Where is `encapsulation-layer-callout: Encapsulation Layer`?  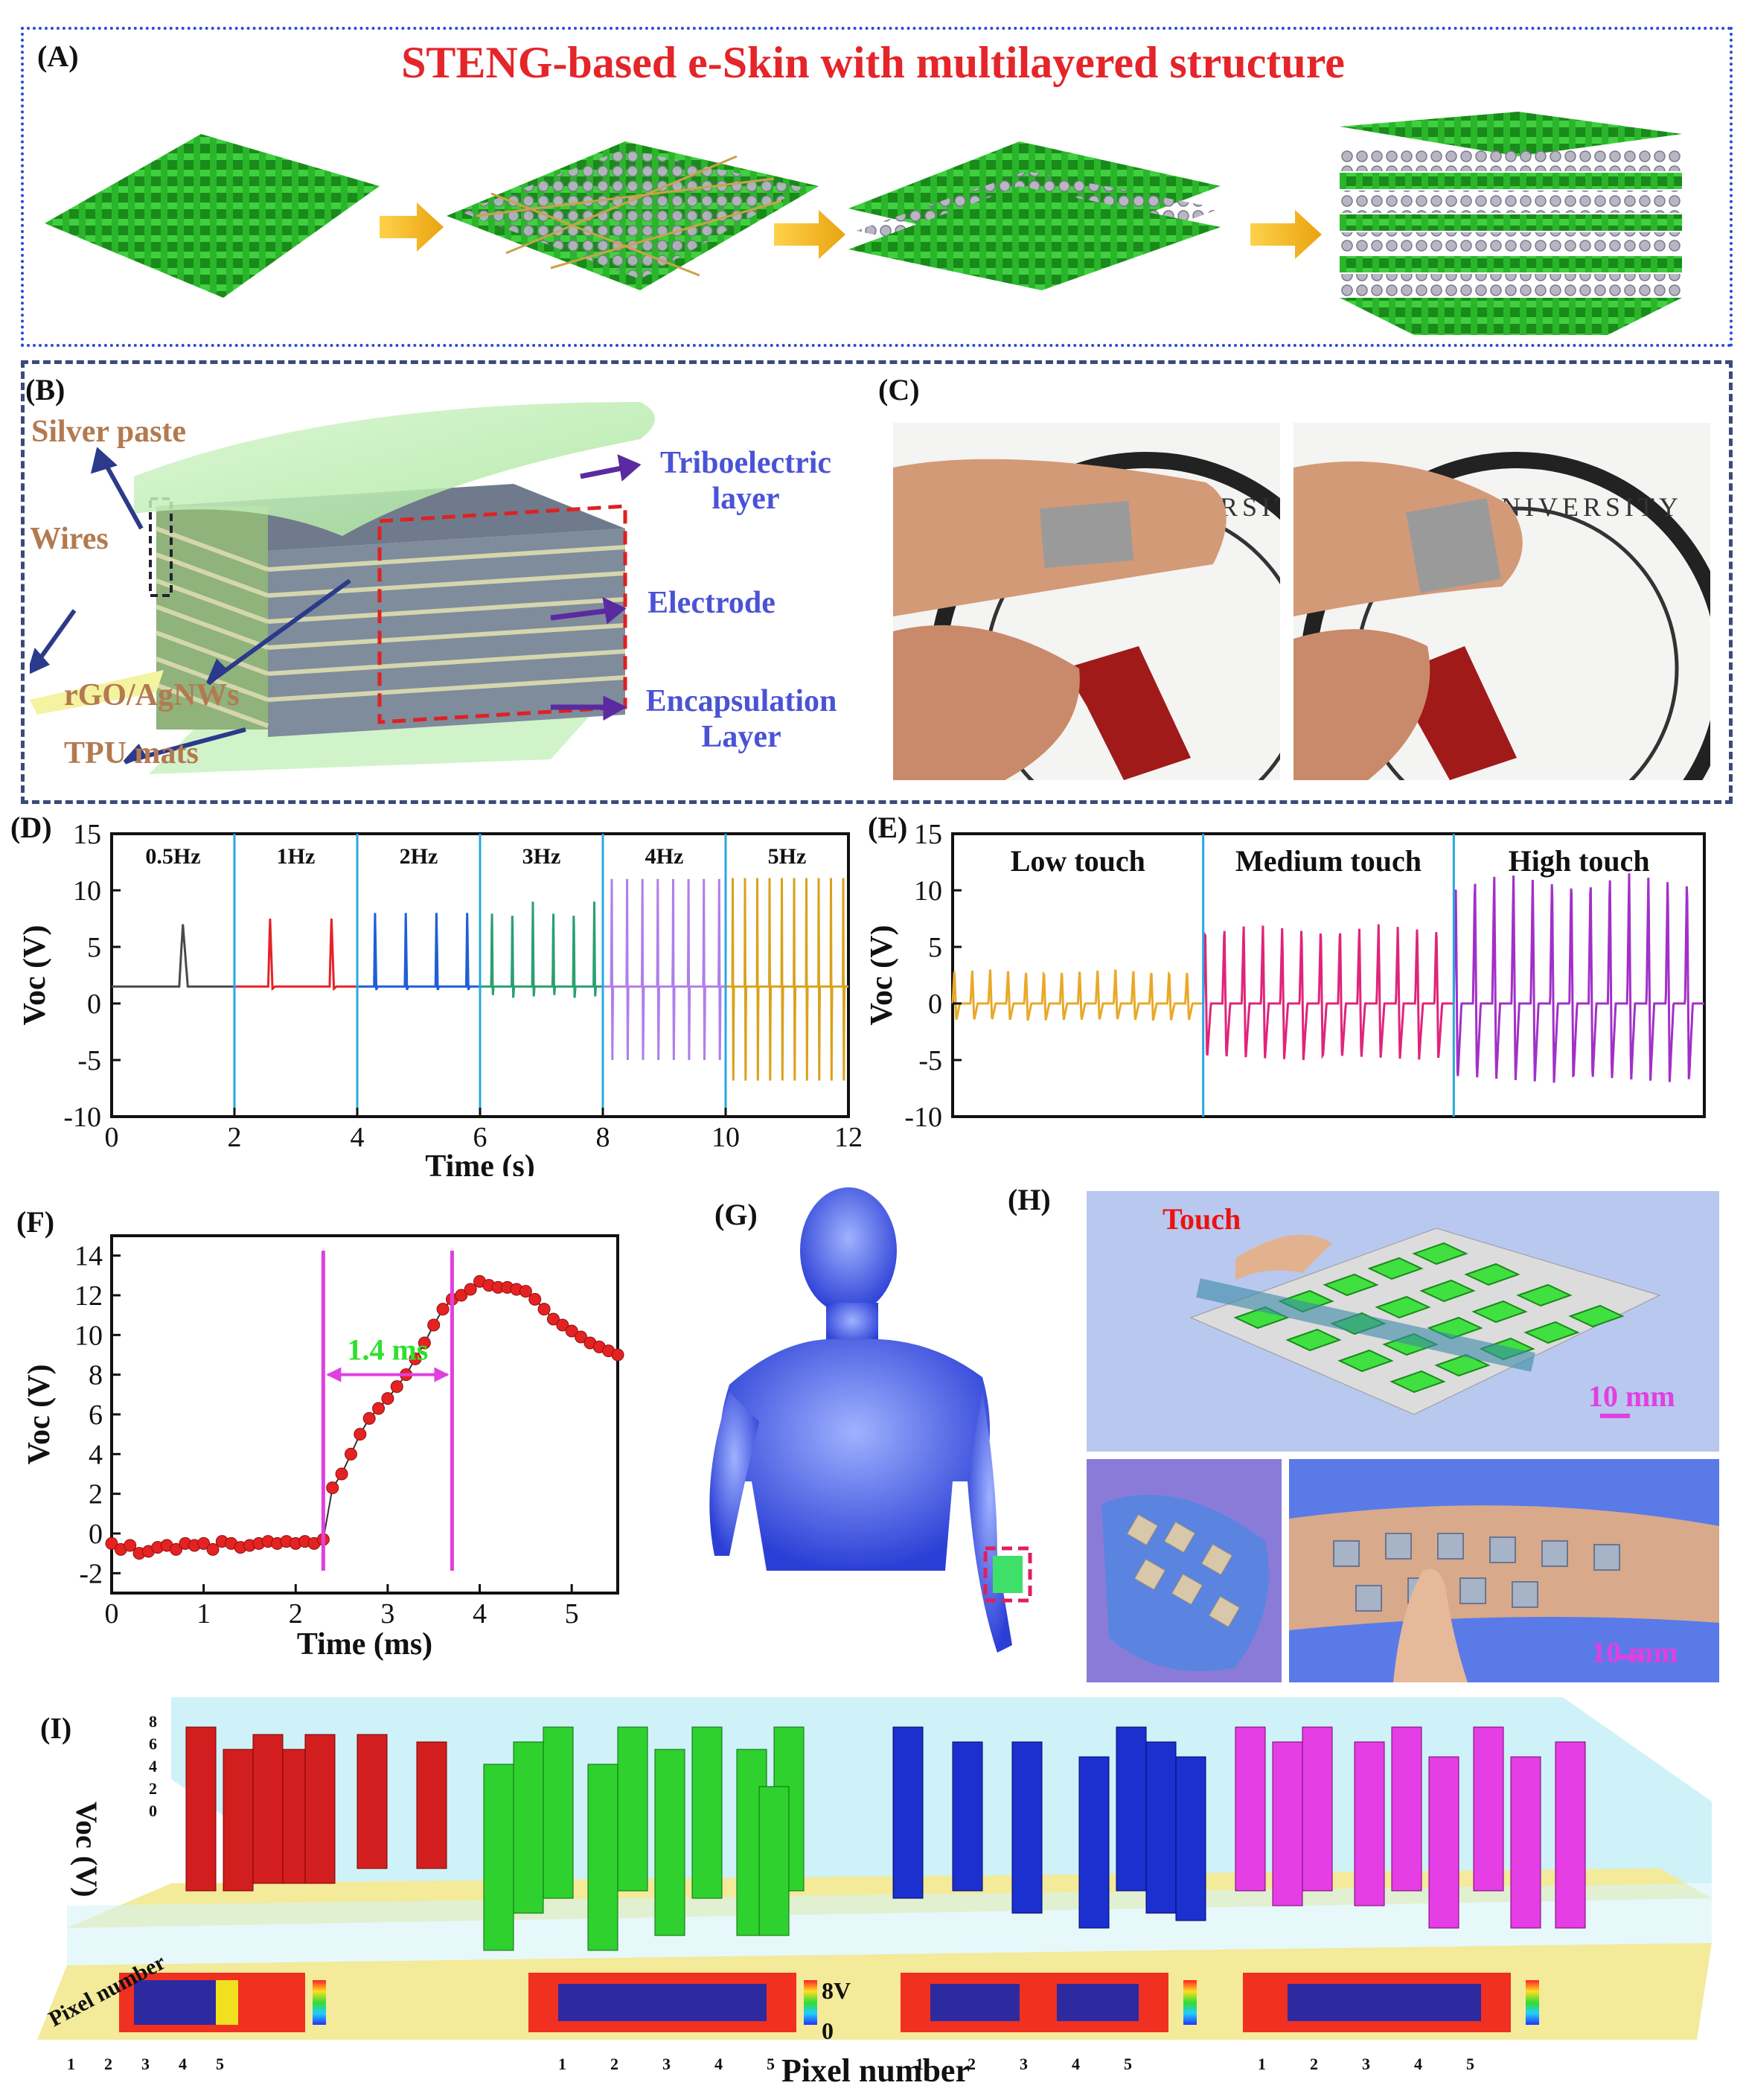 encapsulation-layer-callout: Encapsulation Layer is located at coordinates (741, 719).